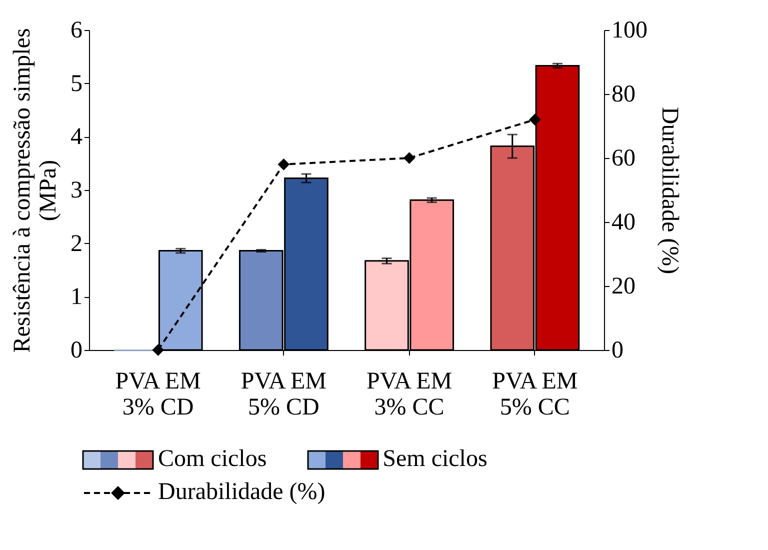 The image size is (768, 550). What do you see at coordinates (76, 243) in the screenshot?
I see `y-tick-label: 2` at bounding box center [76, 243].